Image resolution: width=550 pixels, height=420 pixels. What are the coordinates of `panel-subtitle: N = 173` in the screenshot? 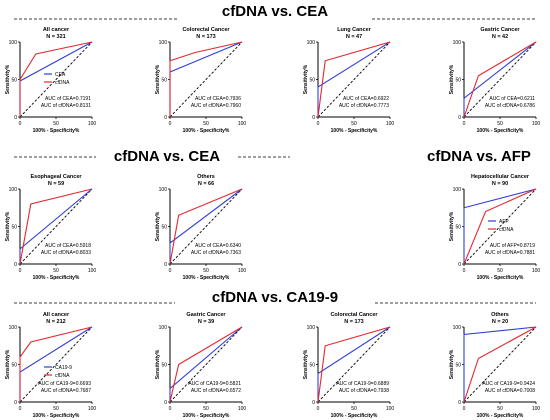 It's located at (205, 37).